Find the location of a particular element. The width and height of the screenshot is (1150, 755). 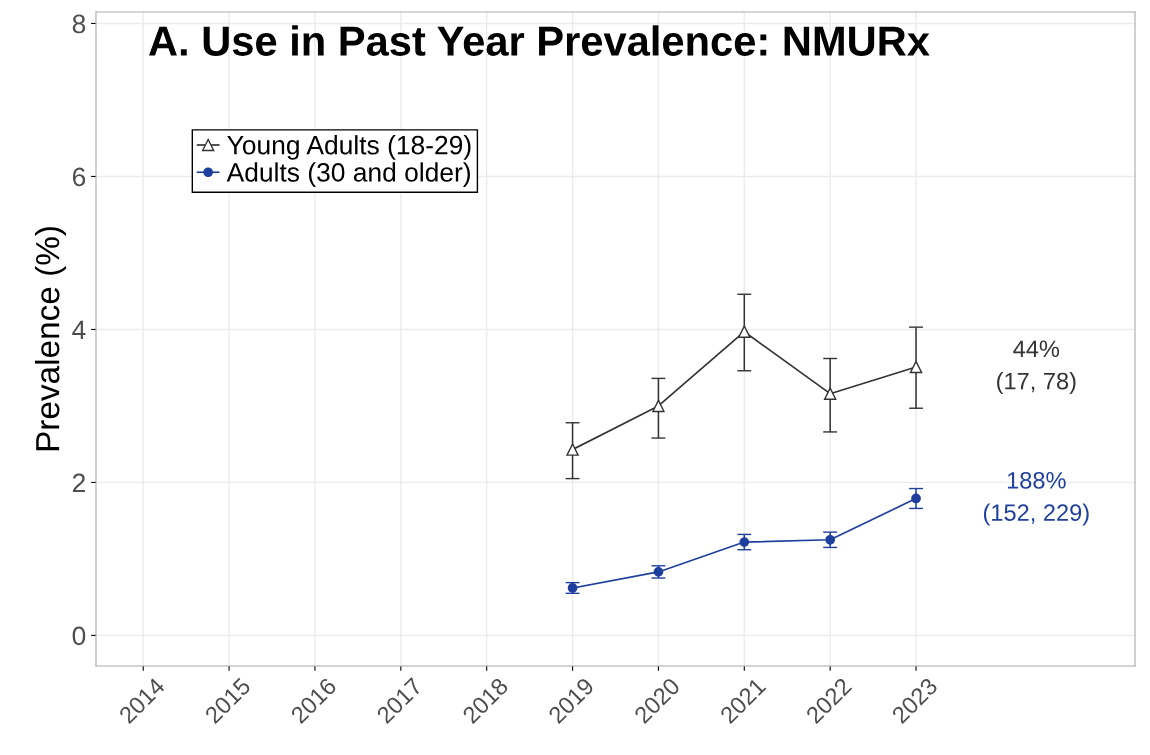

y-tick-label: 2 is located at coordinates (78, 482).